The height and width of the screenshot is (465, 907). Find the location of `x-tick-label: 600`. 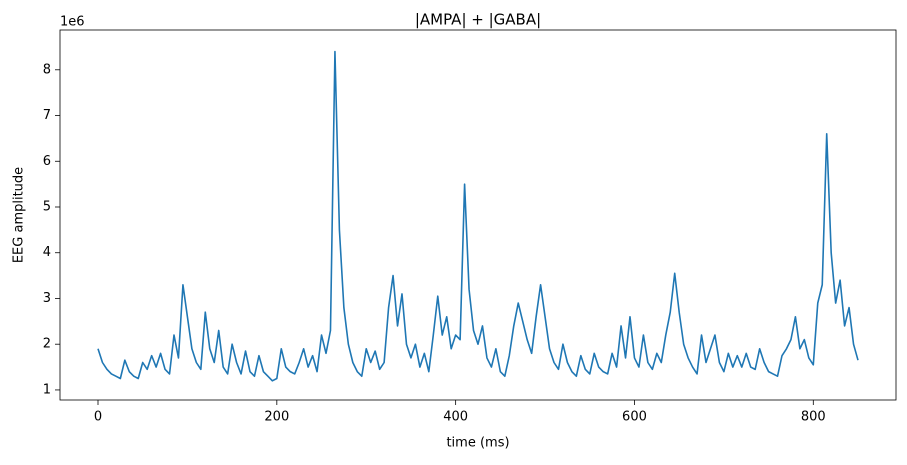

x-tick-label: 600 is located at coordinates (634, 417).